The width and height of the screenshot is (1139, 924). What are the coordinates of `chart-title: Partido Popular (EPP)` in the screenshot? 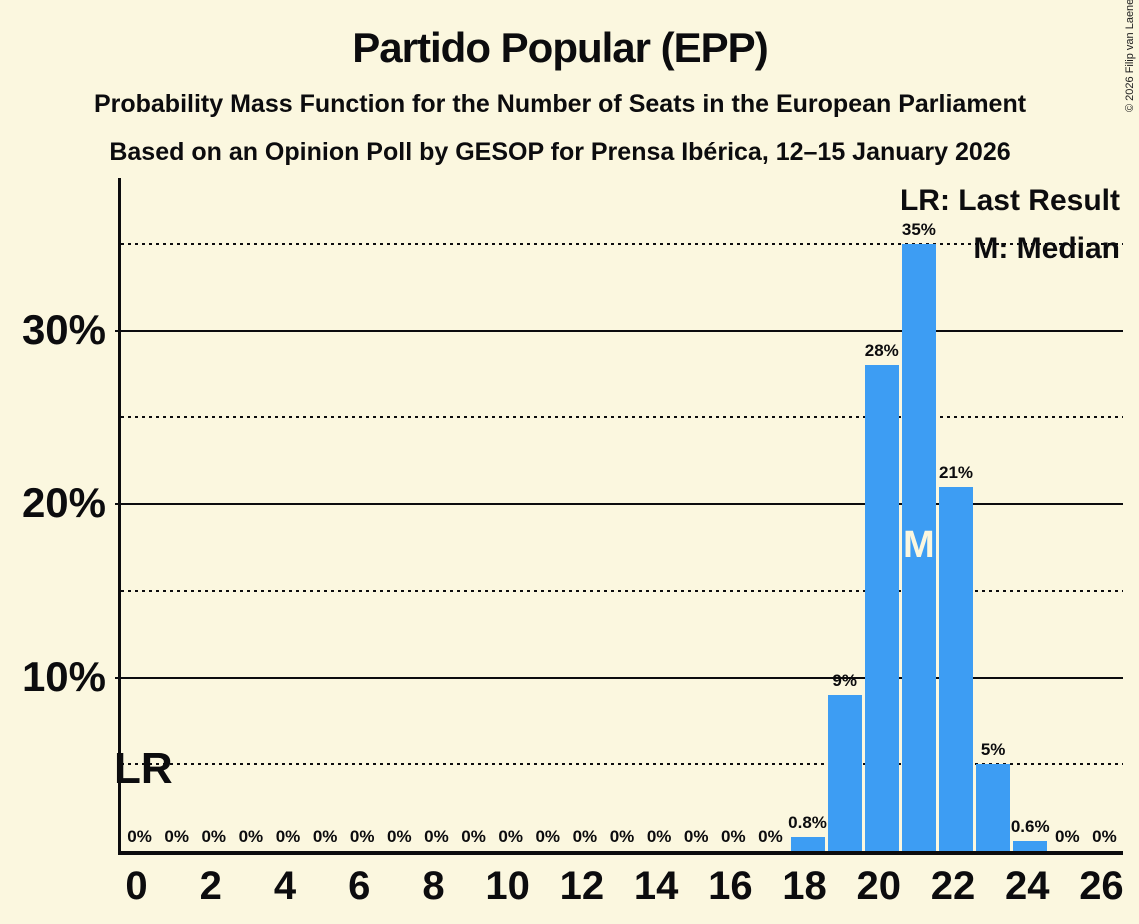 It's located at (560, 47).